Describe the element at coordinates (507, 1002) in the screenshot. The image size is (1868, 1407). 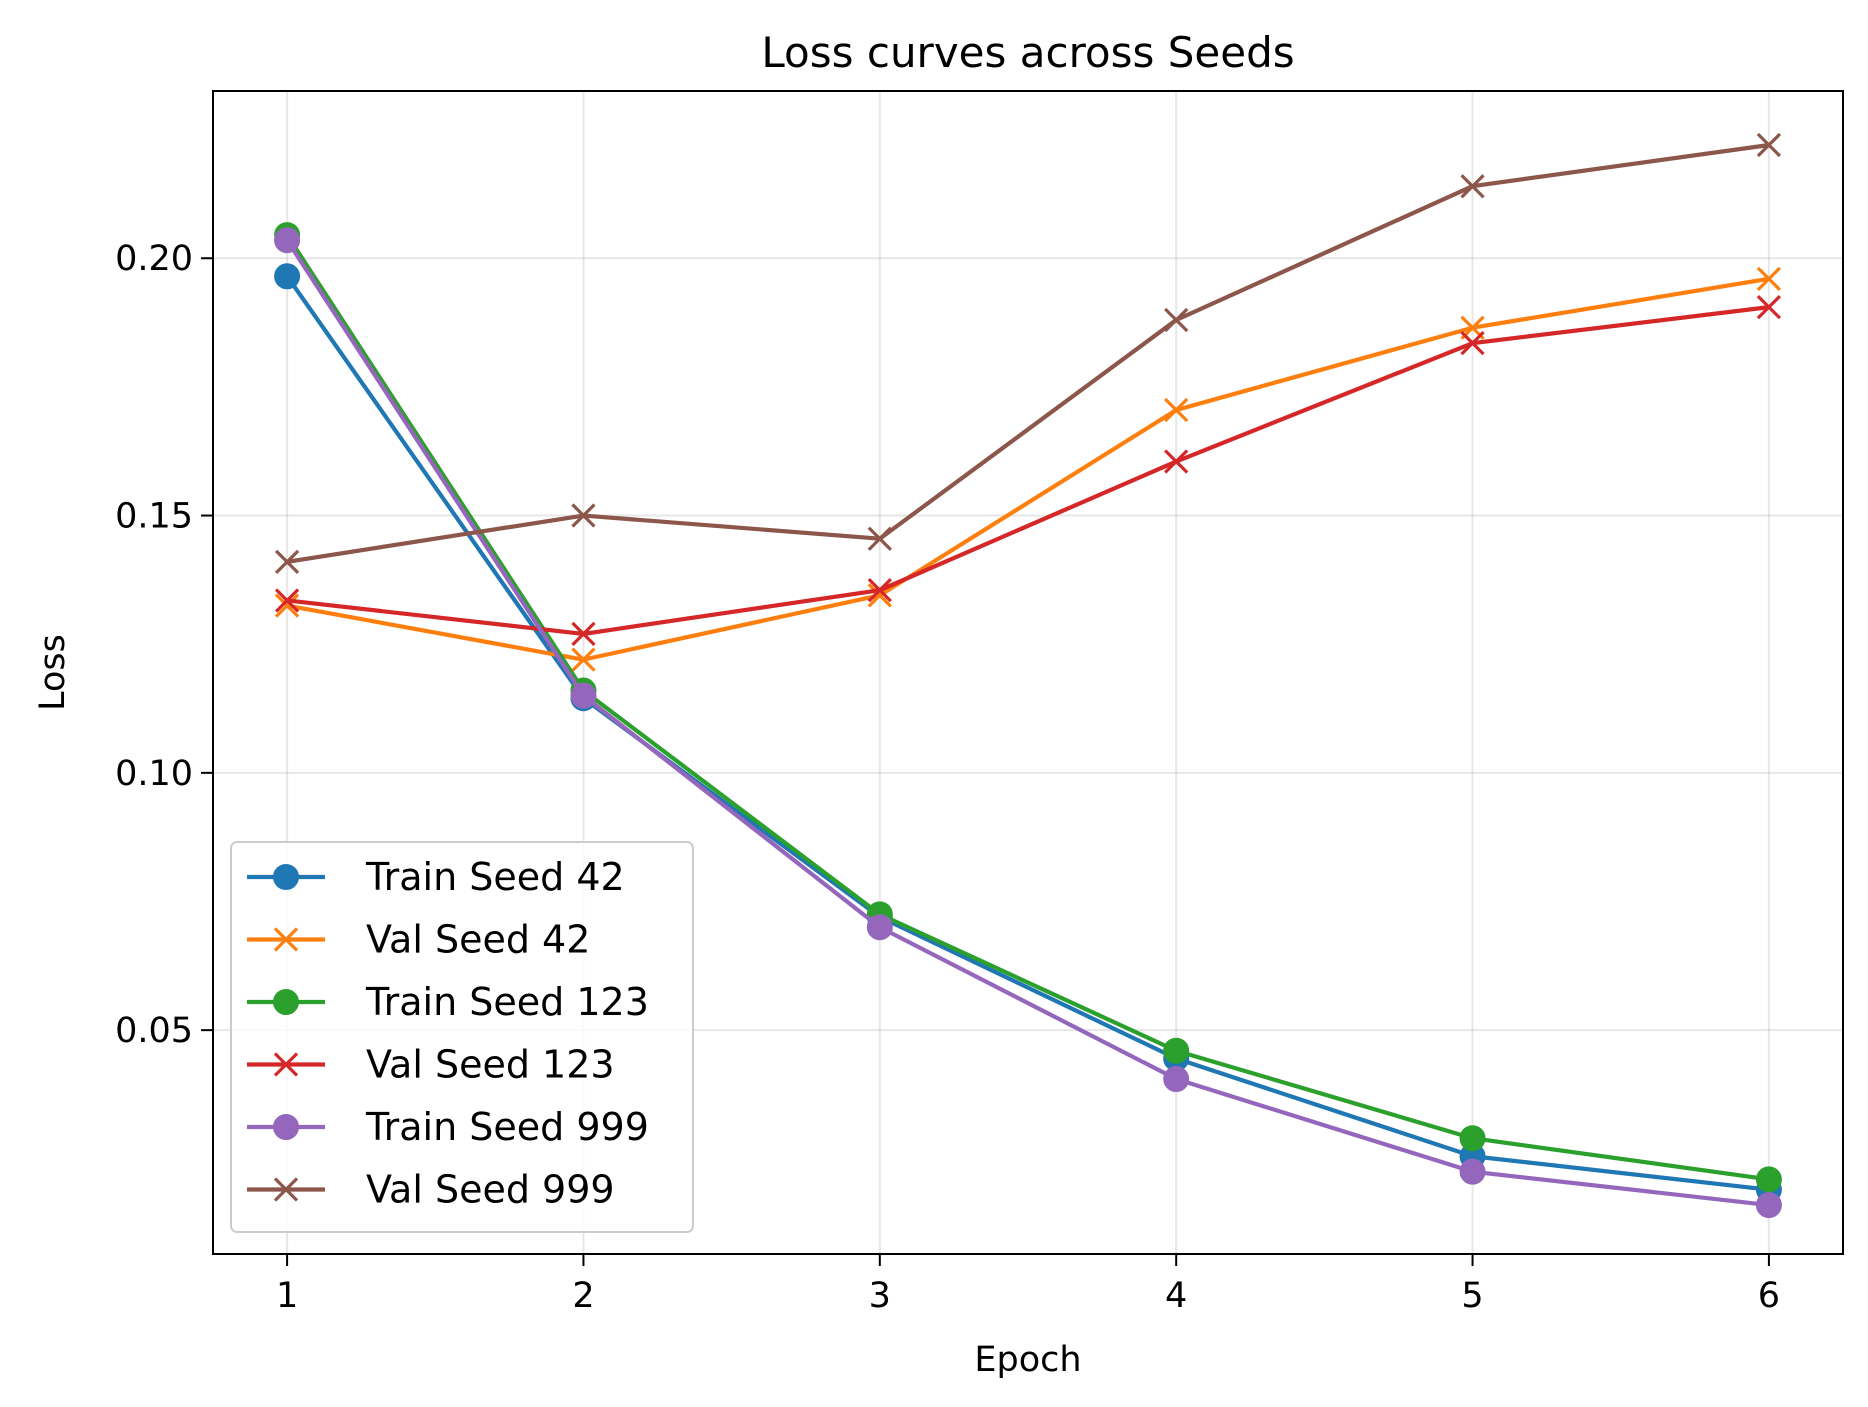
I see `legend-label: Train Seed 123` at that location.